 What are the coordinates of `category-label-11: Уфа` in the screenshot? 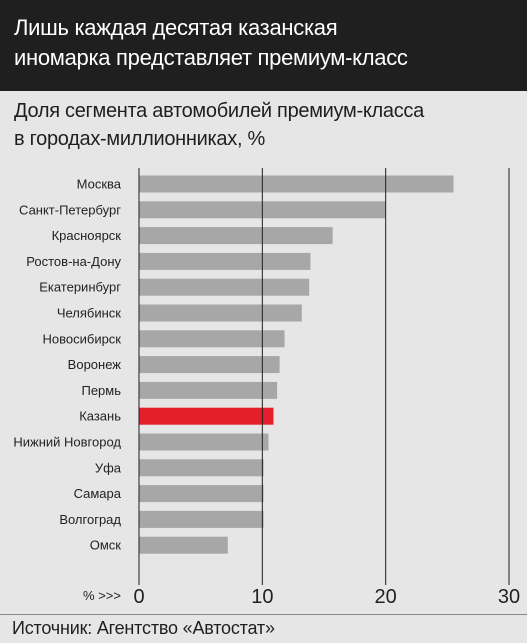 It's located at (108, 467).